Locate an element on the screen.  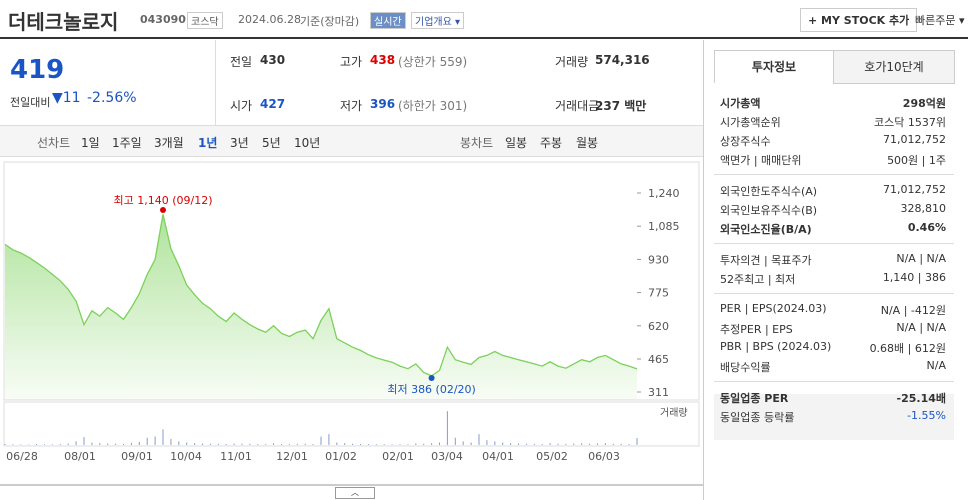
stock-code: 043090 is located at coordinates (163, 19).